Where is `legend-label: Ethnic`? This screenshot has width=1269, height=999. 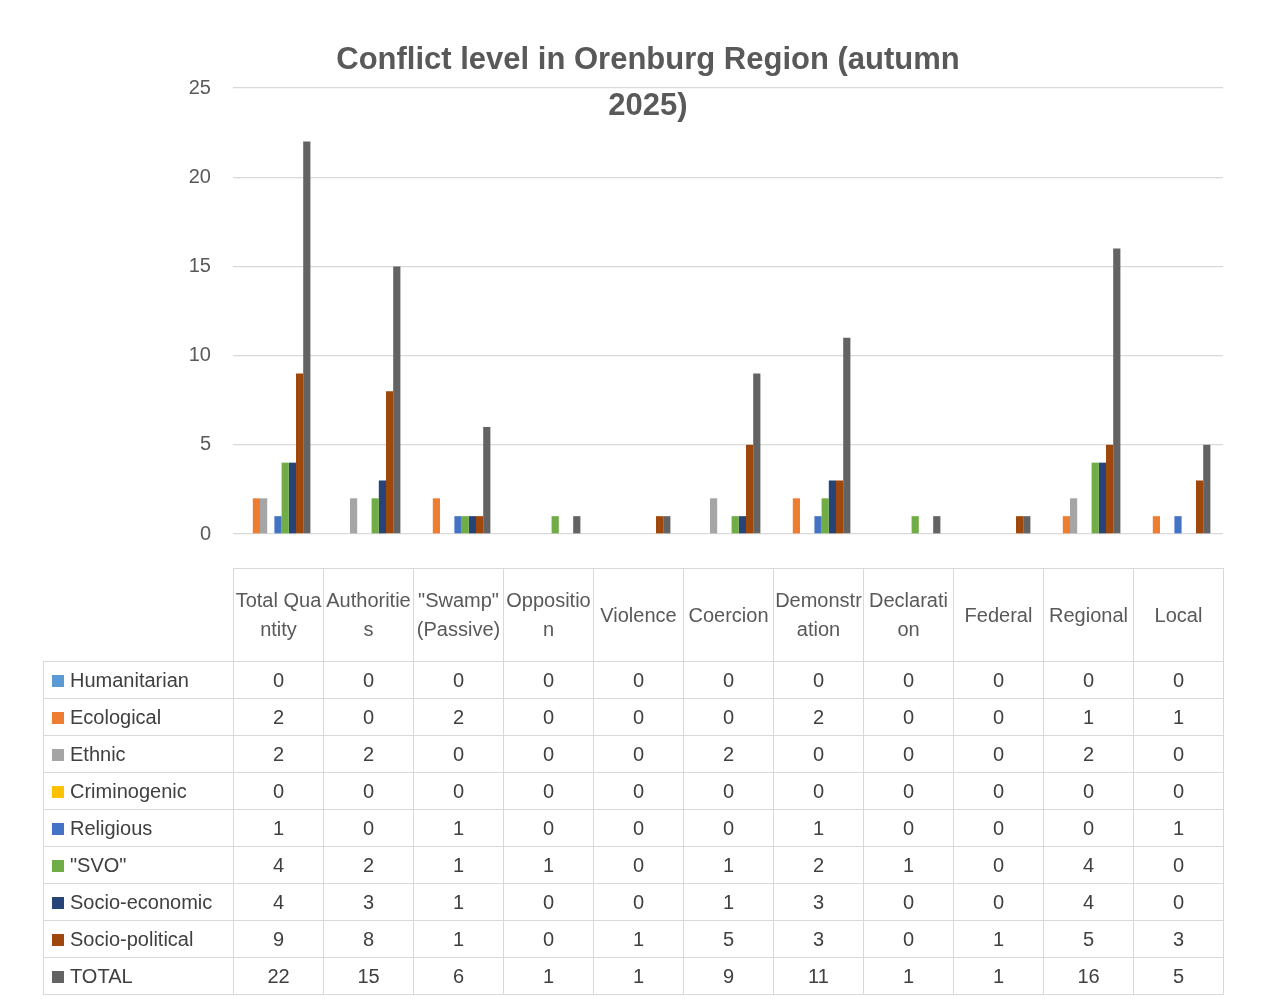 legend-label: Ethnic is located at coordinates (98, 753).